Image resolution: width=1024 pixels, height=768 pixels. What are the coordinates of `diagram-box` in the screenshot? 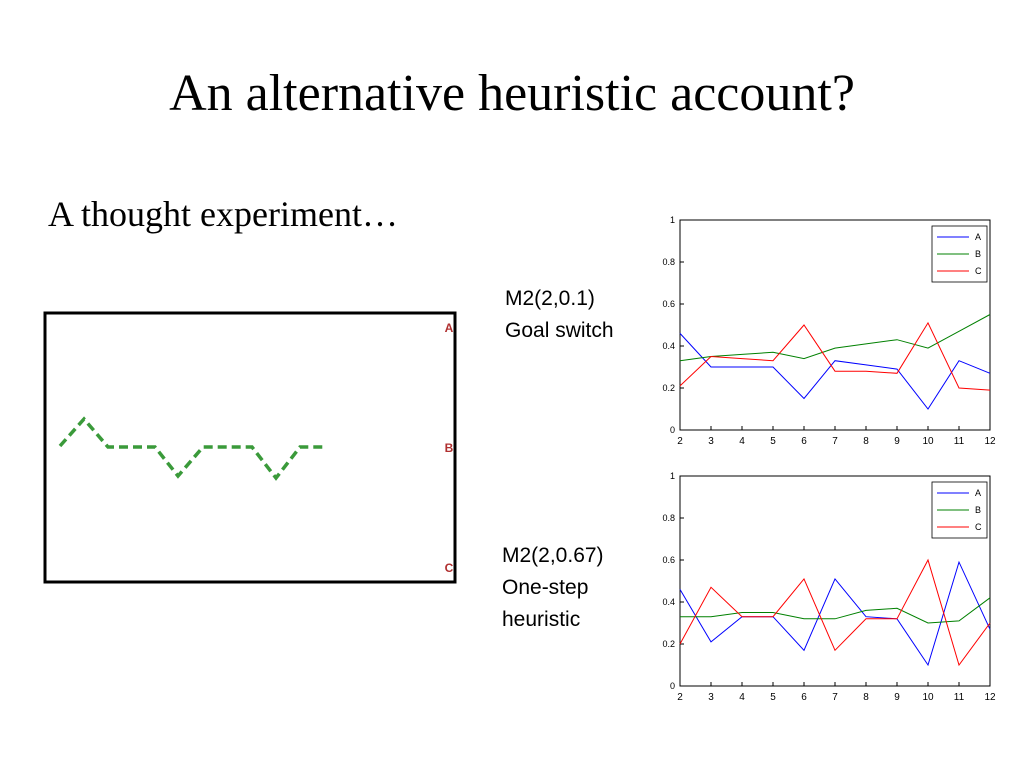 It's located at (250, 447).